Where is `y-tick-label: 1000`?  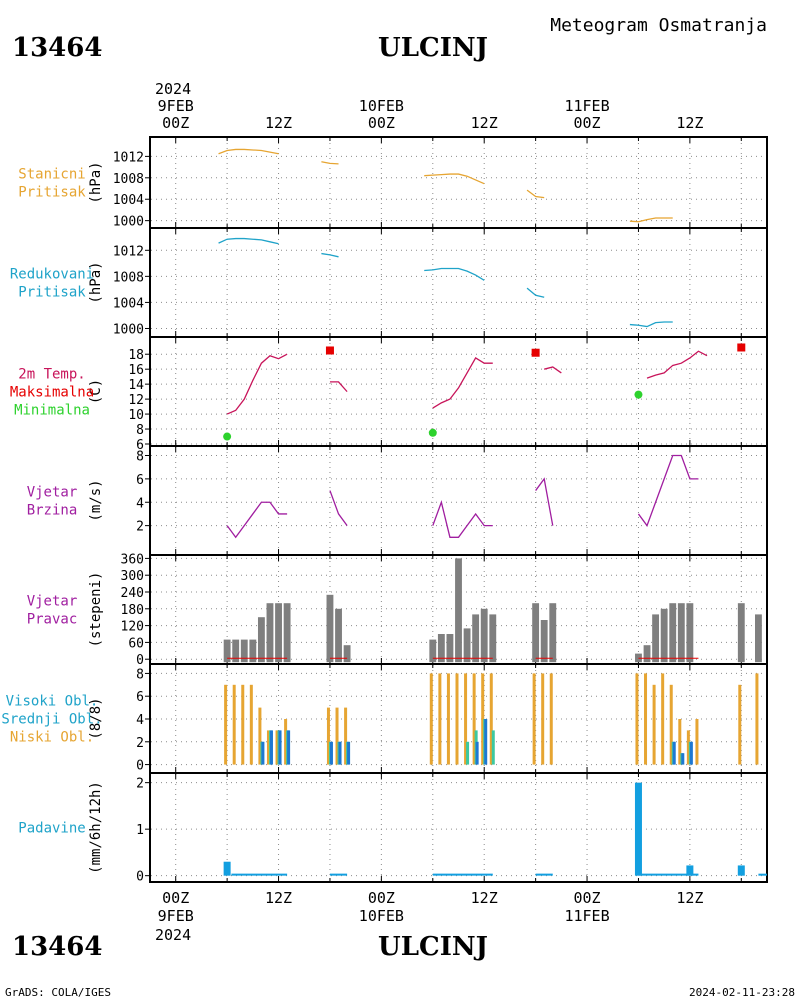
y-tick-label: 1000 is located at coordinates (128, 222).